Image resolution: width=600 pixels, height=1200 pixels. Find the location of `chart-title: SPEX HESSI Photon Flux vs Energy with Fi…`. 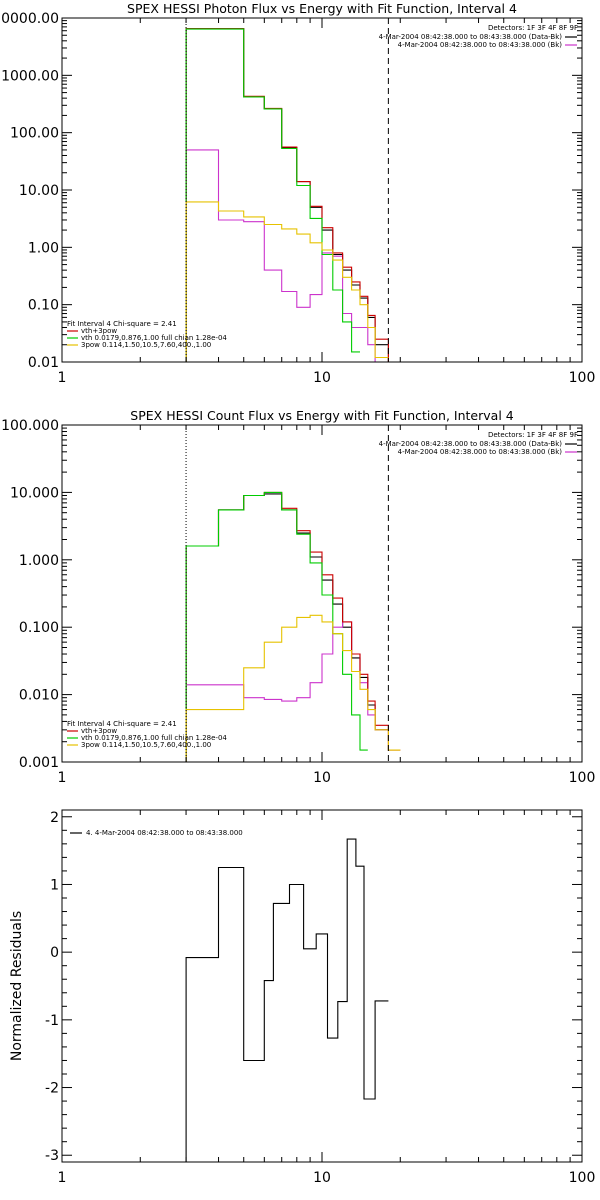

chart-title: SPEX HESSI Photon Flux vs Energy with Fi… is located at coordinates (322, 8).